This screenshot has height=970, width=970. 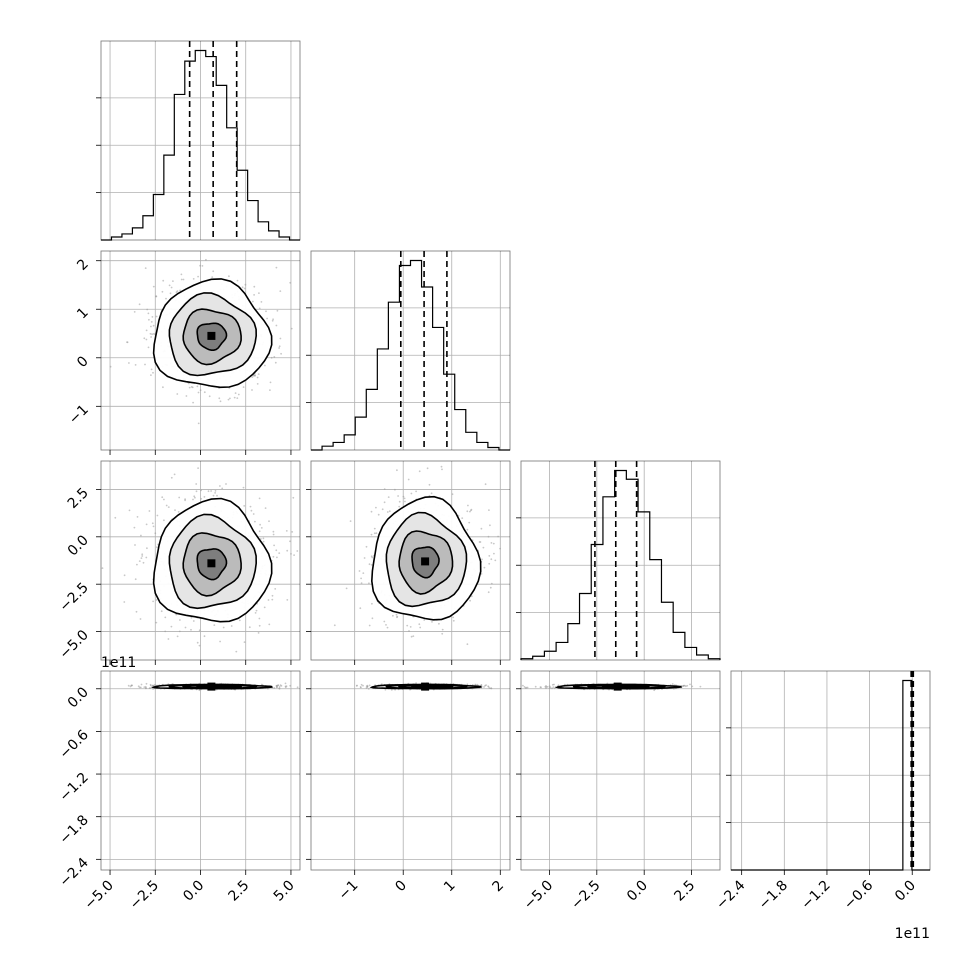 I want to click on scatter-panel-r4-c3, so click(x=618, y=772).